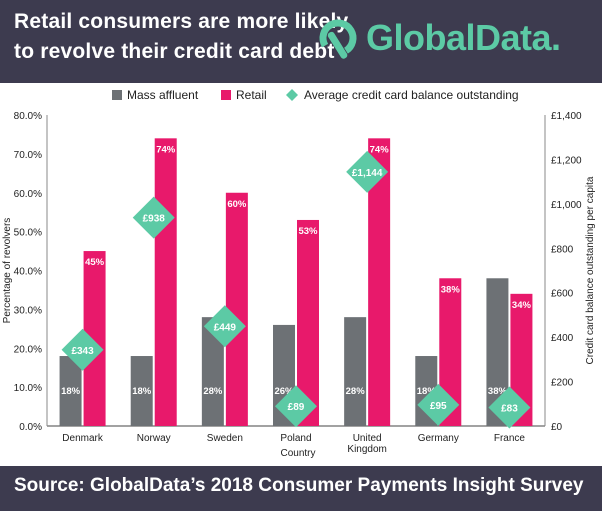 The image size is (602, 511). Describe the element at coordinates (174, 51) in the screenshot. I see `chart-title-line-2: to revolve their credit card debt` at that location.